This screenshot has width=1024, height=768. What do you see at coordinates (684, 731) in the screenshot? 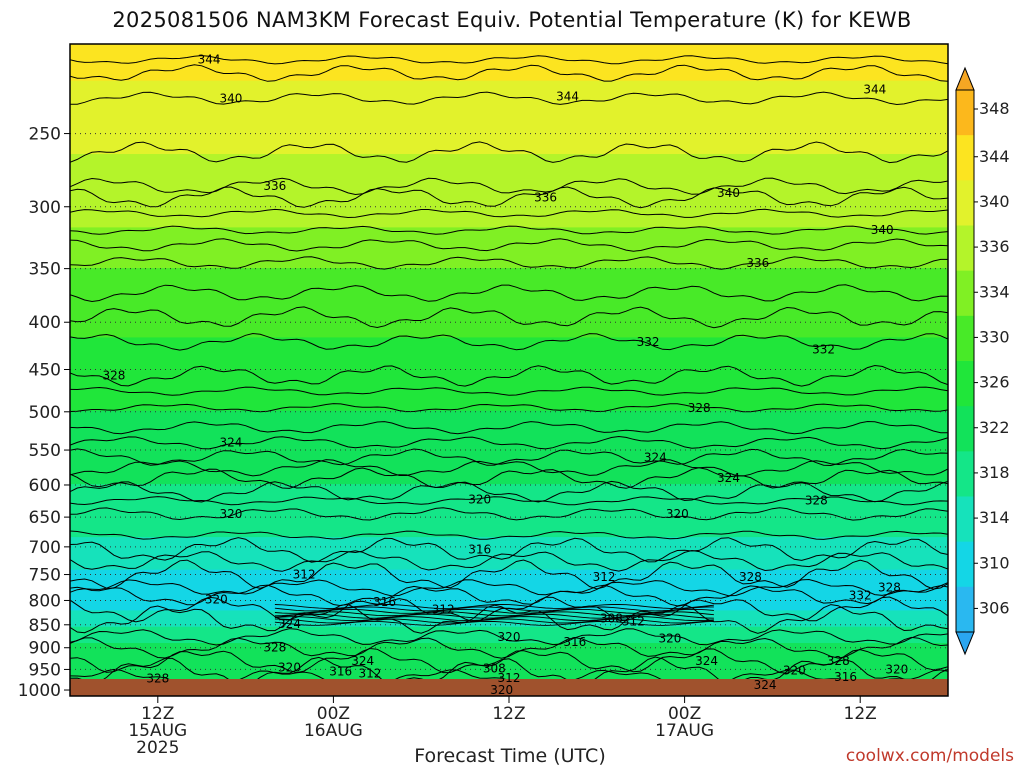
I see `x-tick-label: 17AUG` at bounding box center [684, 731].